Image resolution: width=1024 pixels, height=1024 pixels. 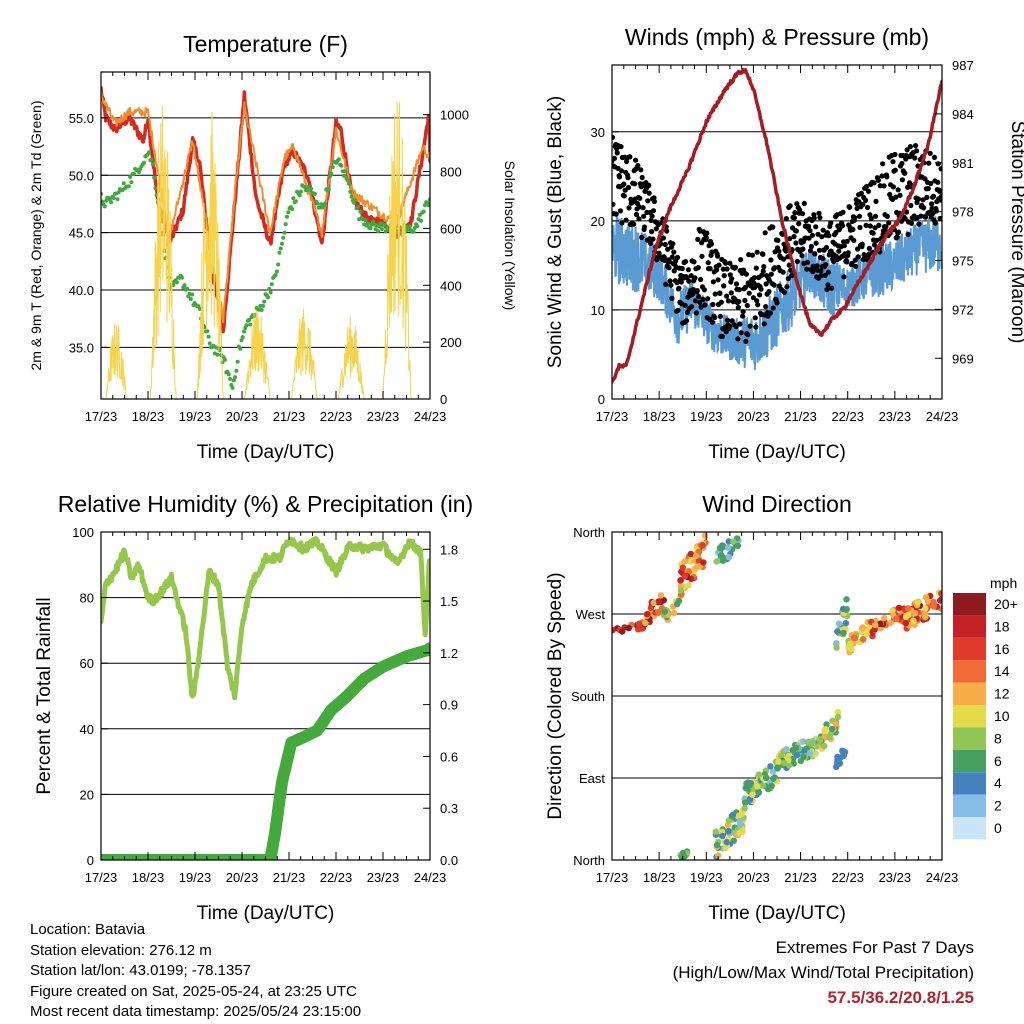 What do you see at coordinates (612, 416) in the screenshot?
I see `x-tick-label: 17/23` at bounding box center [612, 416].